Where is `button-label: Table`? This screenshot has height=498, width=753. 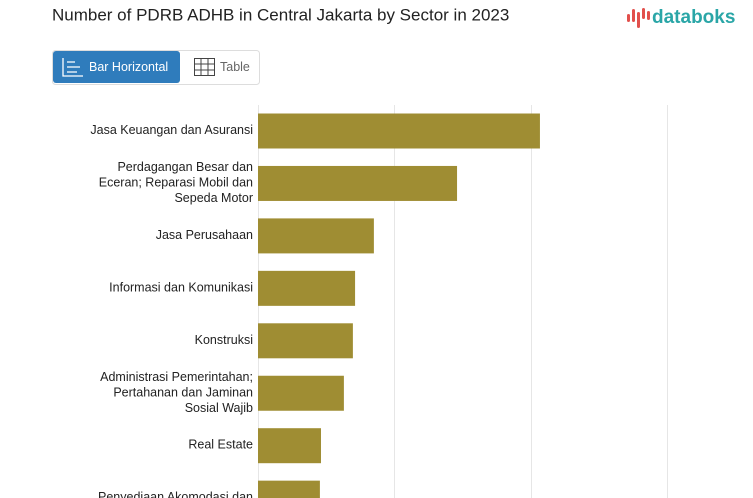 button-label: Table is located at coordinates (235, 67).